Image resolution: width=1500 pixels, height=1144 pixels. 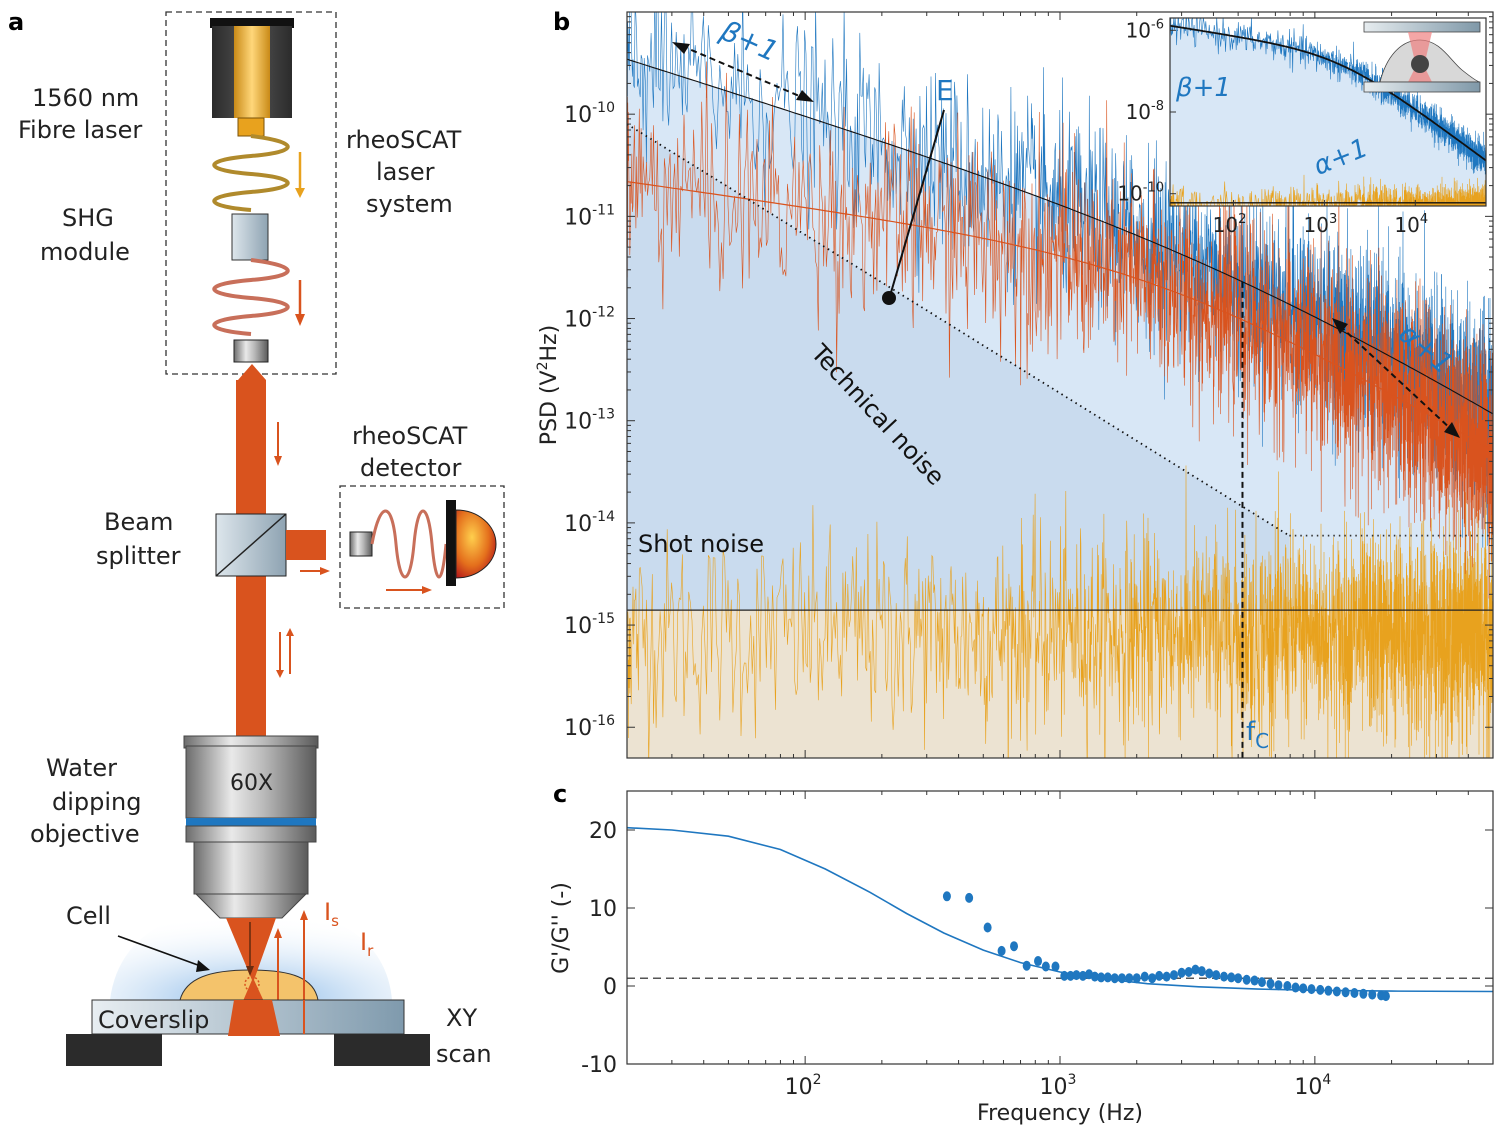 I want to click on ratio-y-tick-label: 20, so click(x=603, y=831).